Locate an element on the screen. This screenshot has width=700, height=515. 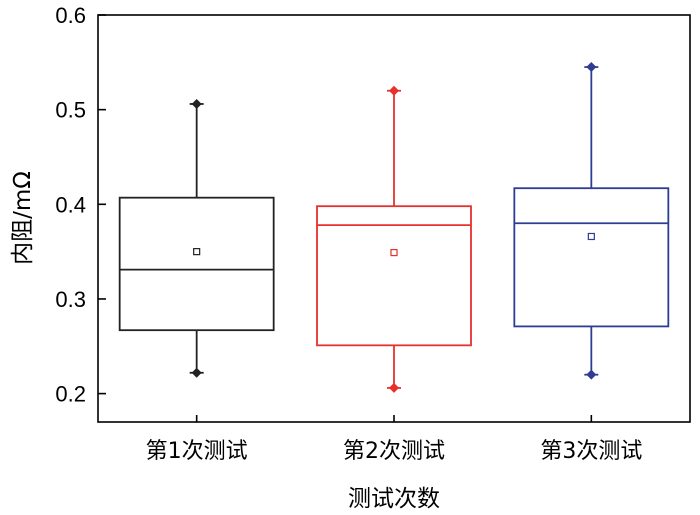
y-axis: 0.2 0.3 0.4 0.5 0.6 is located at coordinates (80, 205).